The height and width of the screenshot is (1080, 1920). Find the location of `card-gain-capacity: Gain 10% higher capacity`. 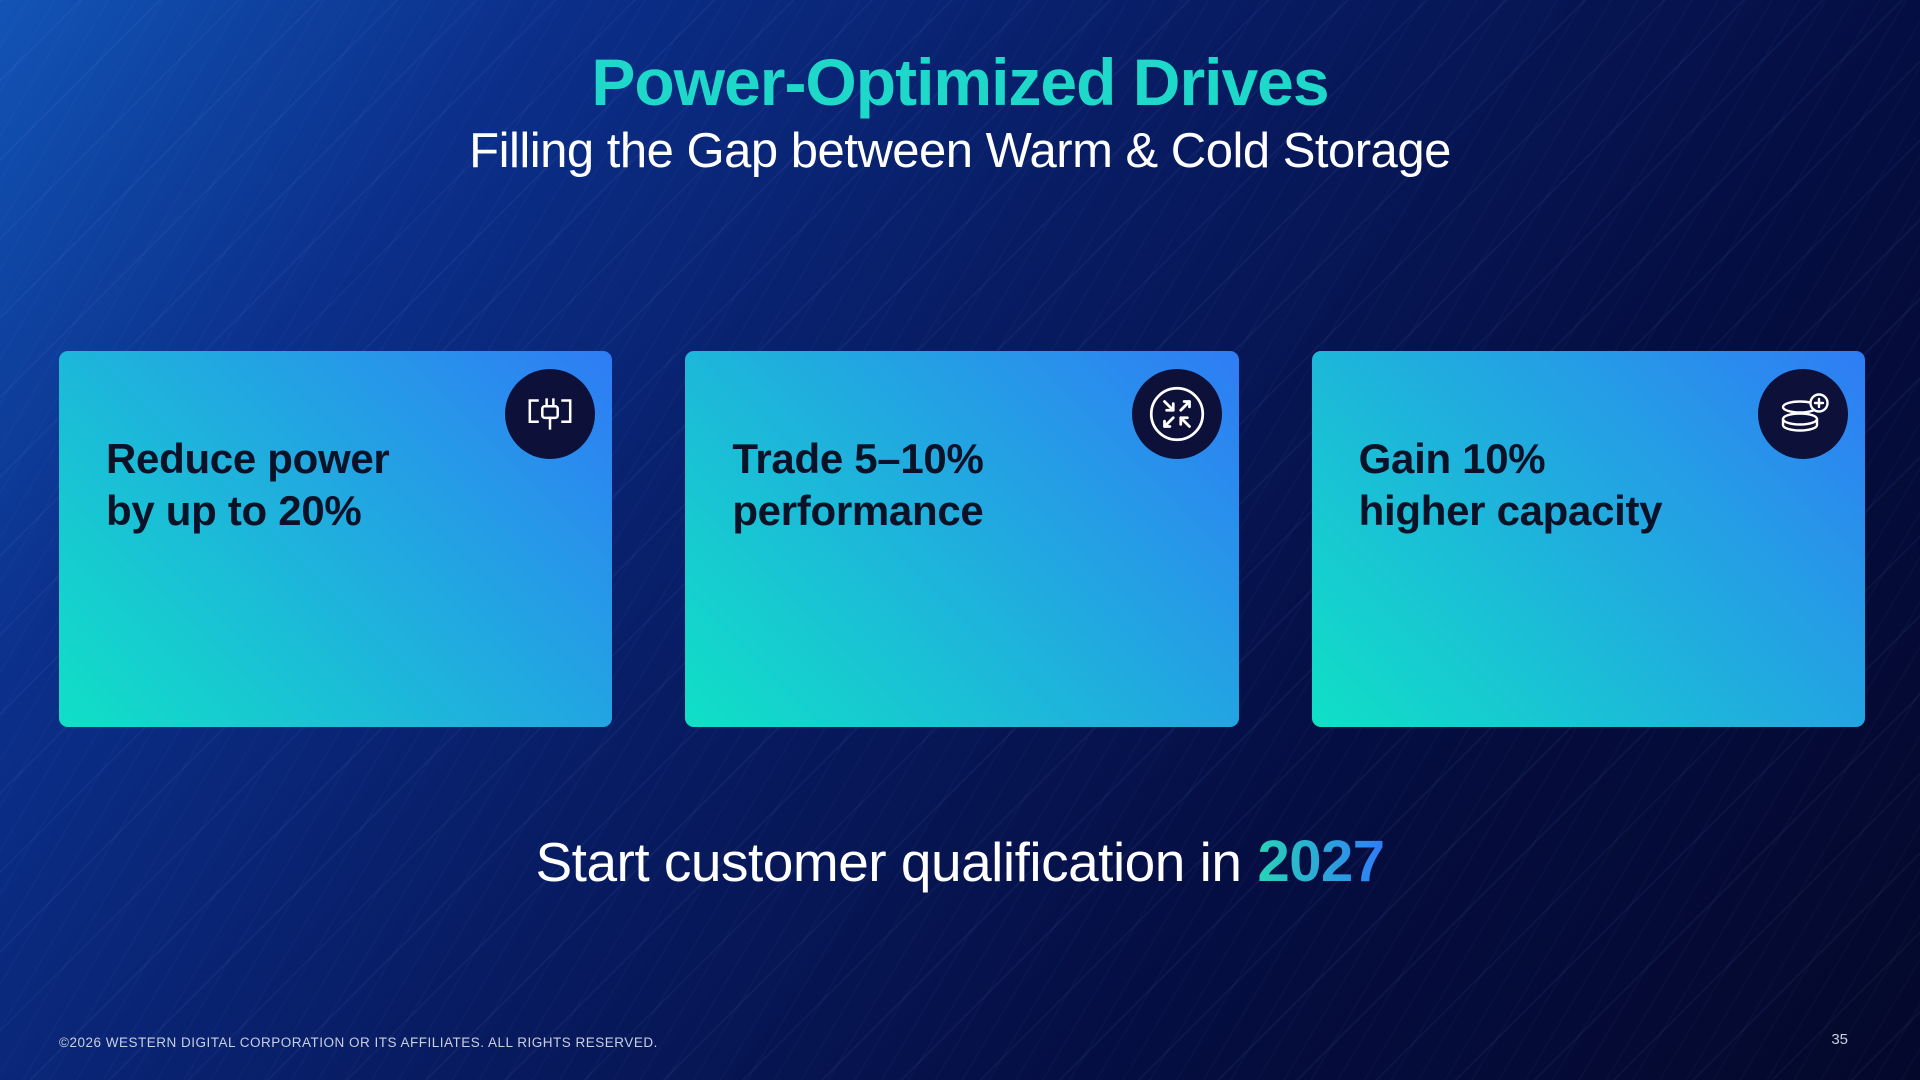

card-gain-capacity: Gain 10% higher capacity is located at coordinates (1588, 539).